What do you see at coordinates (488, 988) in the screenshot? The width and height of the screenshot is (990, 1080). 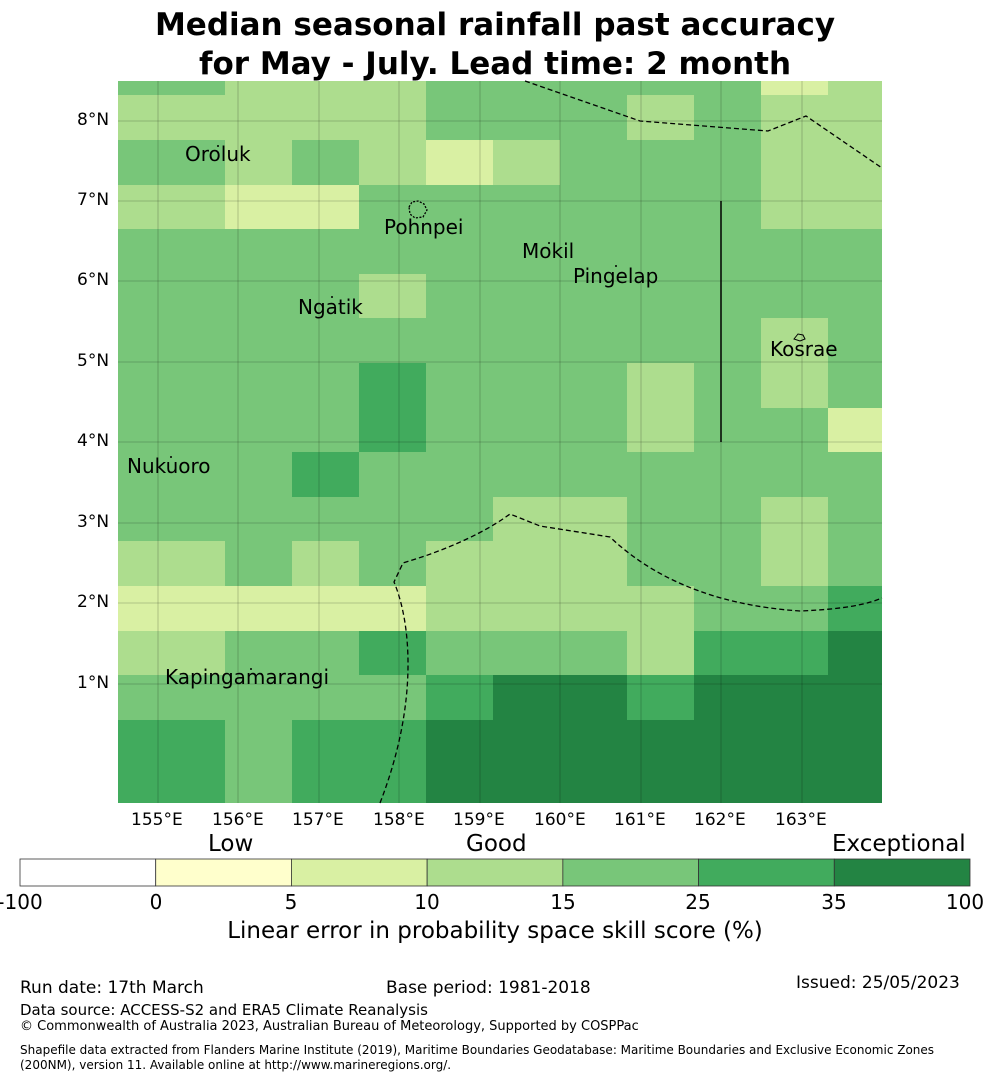 I see `base-period: Base period: 1981-2018` at bounding box center [488, 988].